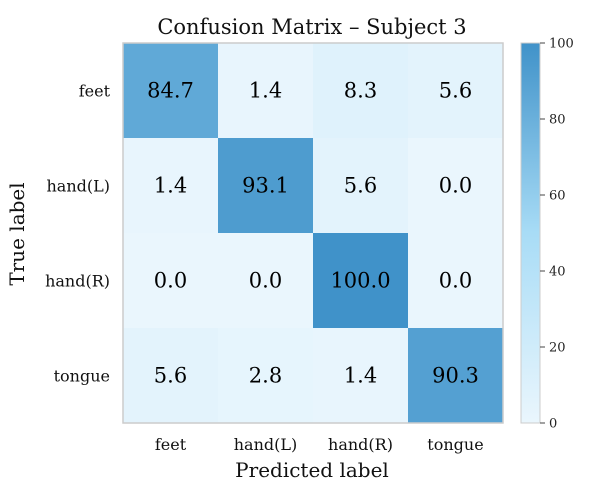  Describe the element at coordinates (319, 444) in the screenshot. I see `x-tick-labels: feet hand(L) hand(R) tongue` at that location.